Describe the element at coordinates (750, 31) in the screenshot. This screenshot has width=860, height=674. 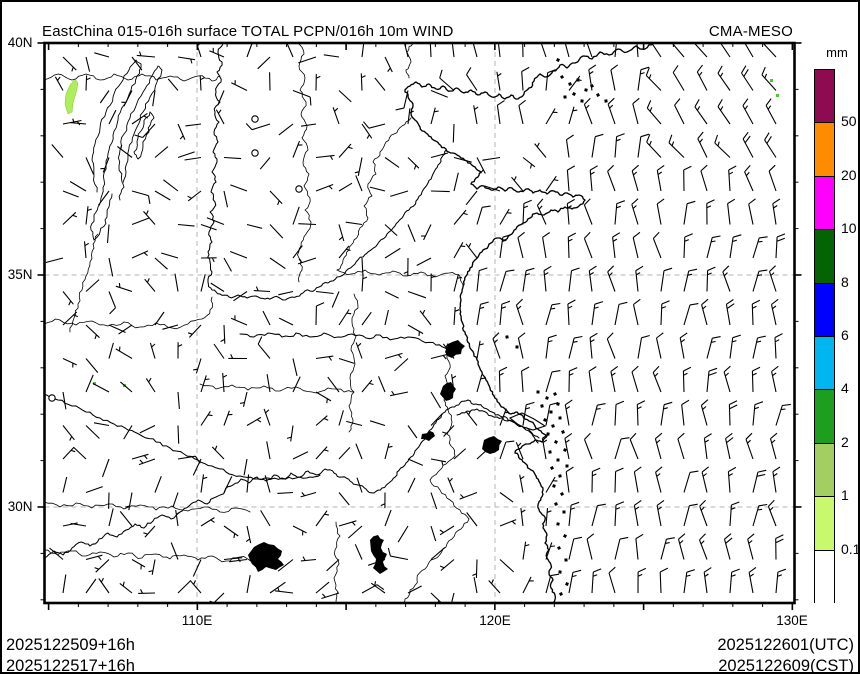
I see `model-name: CMA-MESO` at that location.